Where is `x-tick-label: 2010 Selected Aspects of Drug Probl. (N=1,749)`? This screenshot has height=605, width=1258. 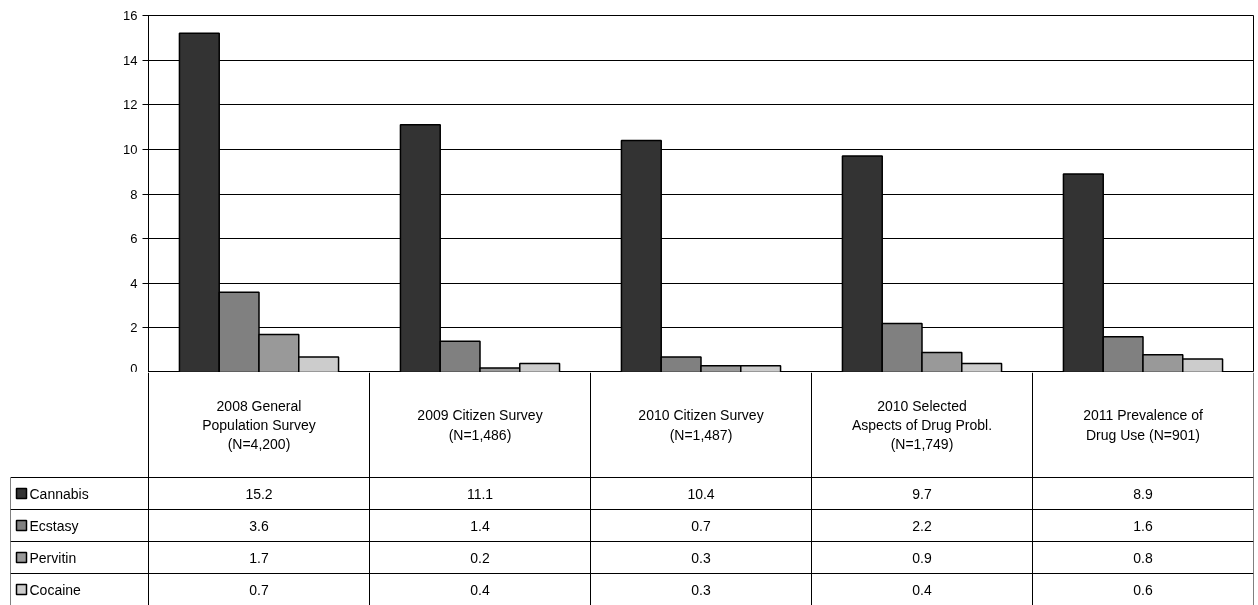
x-tick-label: 2010 Selected Aspects of Drug Probl. (N=1,749) is located at coordinates (922, 425).